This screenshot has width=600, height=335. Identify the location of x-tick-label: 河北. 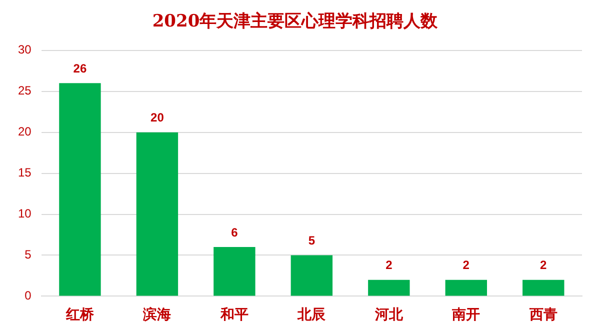
(389, 315).